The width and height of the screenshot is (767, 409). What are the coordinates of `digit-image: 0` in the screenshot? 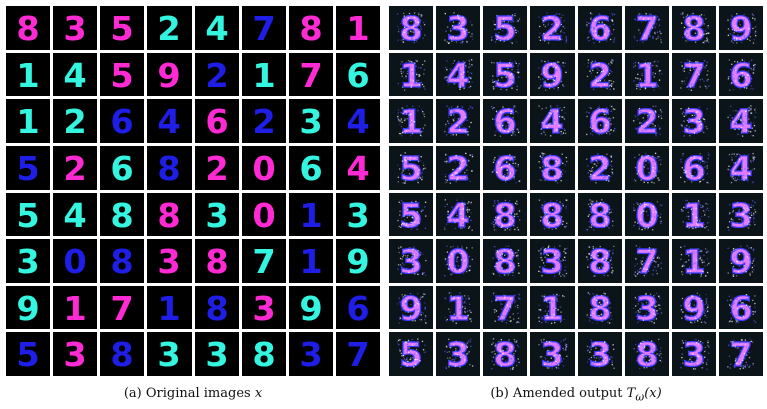 It's located at (263, 215).